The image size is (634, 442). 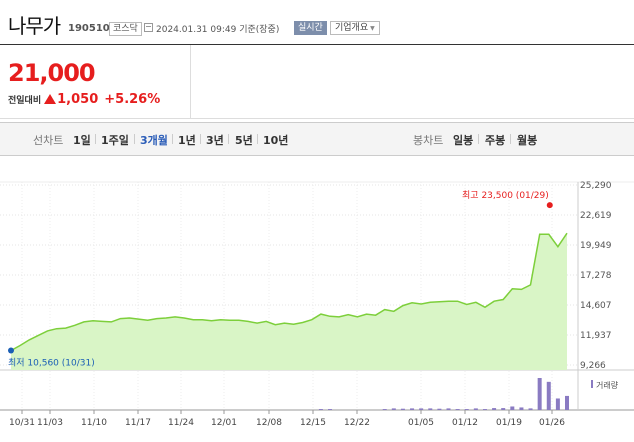 What do you see at coordinates (592, 384) in the screenshot?
I see `volume-legend-swatch` at bounding box center [592, 384].